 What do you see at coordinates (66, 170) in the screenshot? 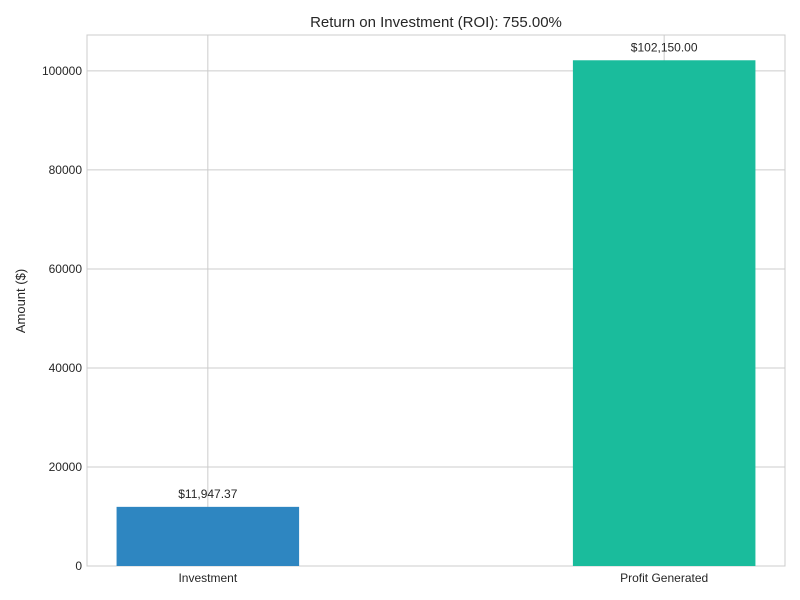
I see `y-tick-label: 80000` at bounding box center [66, 170].